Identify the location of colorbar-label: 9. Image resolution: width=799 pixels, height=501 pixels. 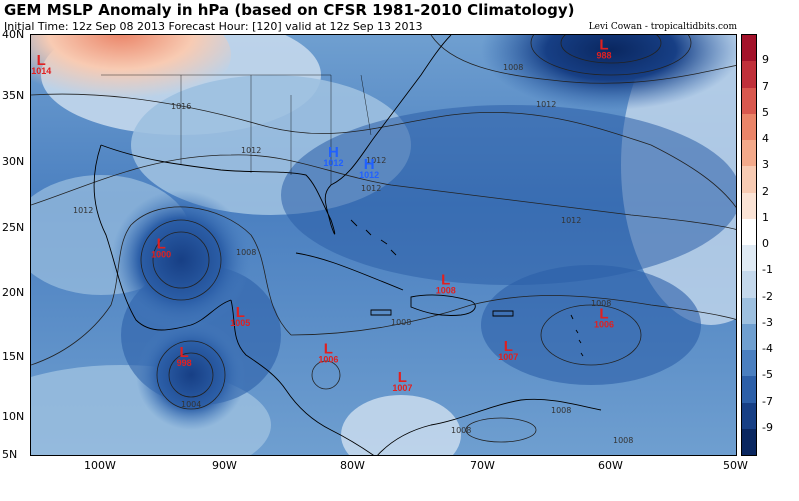
(765, 60).